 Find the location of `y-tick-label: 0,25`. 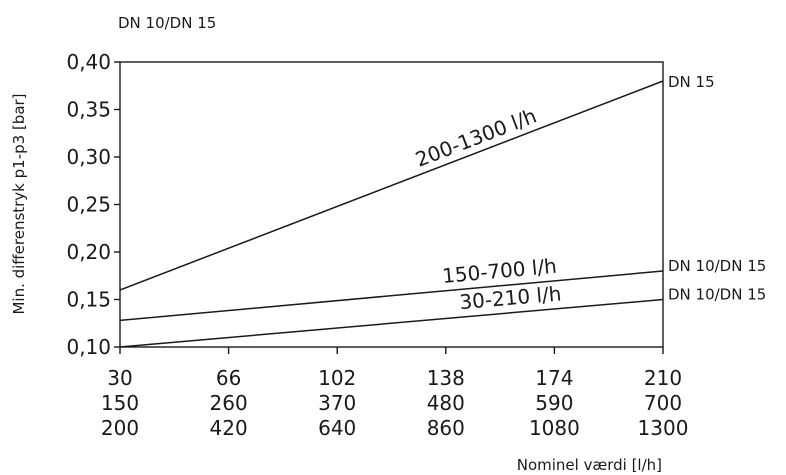

y-tick-label: 0,25 is located at coordinates (88, 205).